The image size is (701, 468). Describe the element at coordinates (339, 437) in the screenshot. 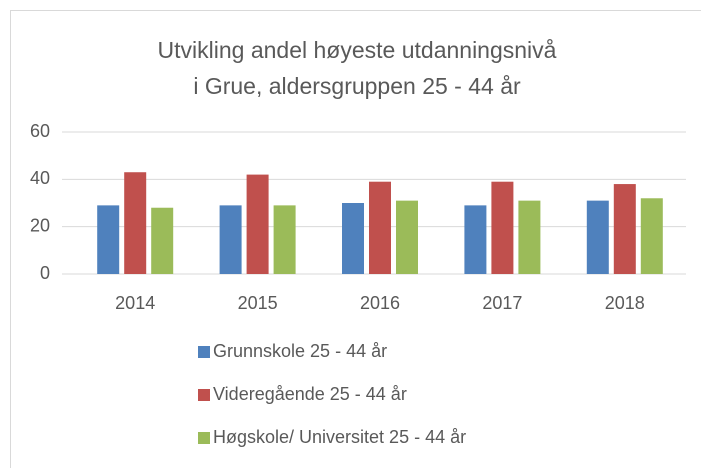

I see `legend-label: Høgskole/ Universitet 25 - 44 år` at that location.